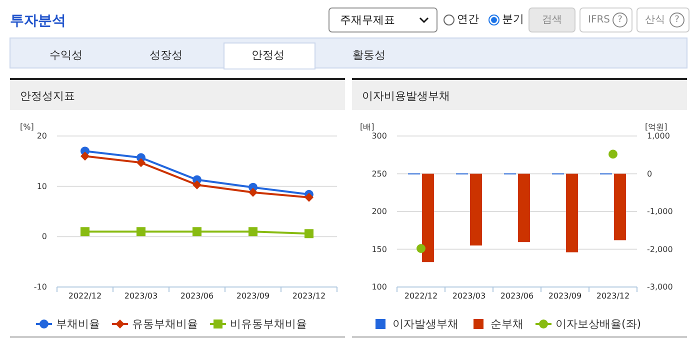  I want to click on text: 주재무제표, so click(367, 20).